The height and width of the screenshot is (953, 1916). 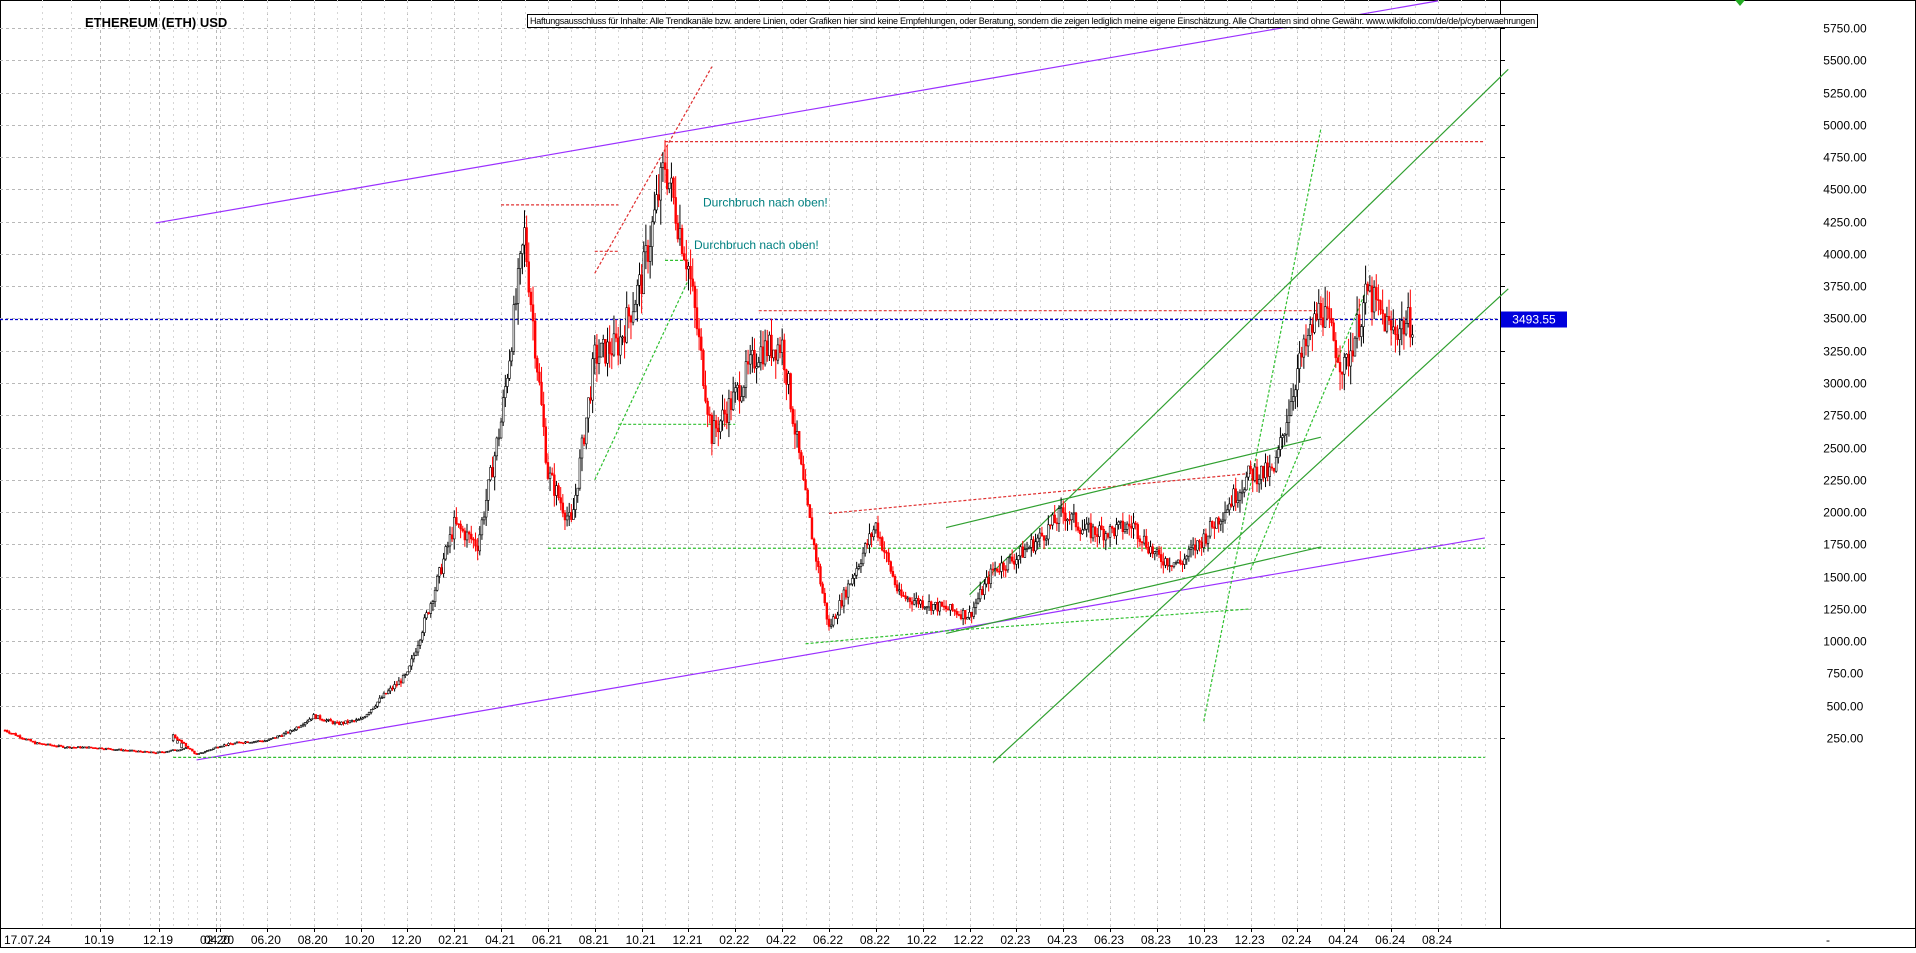 I want to click on x-tick-label: 10.21, so click(x=641, y=940).